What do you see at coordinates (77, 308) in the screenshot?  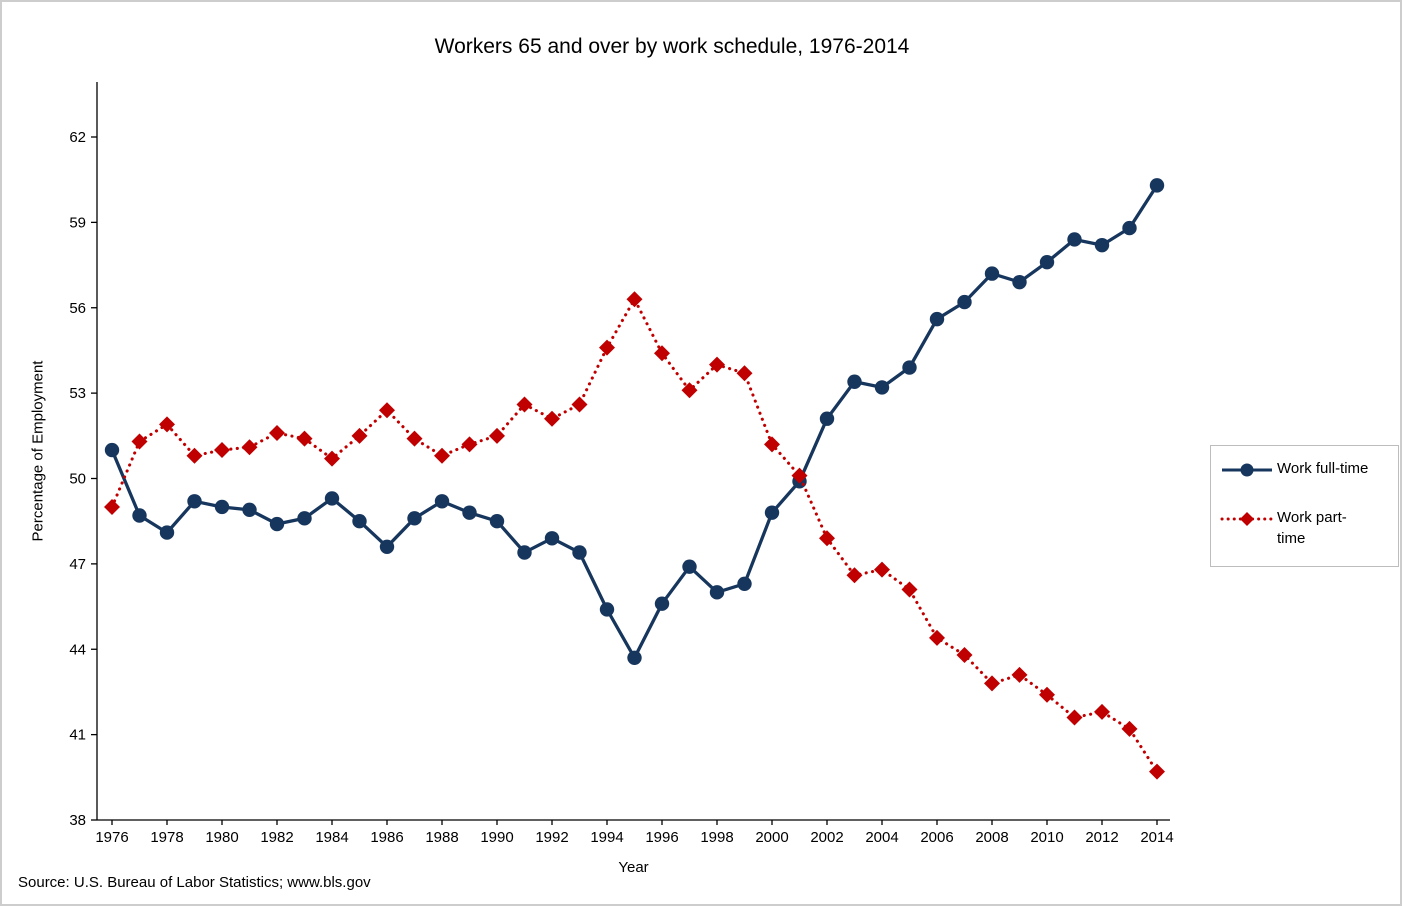 I see `svg-text: 56` at bounding box center [77, 308].